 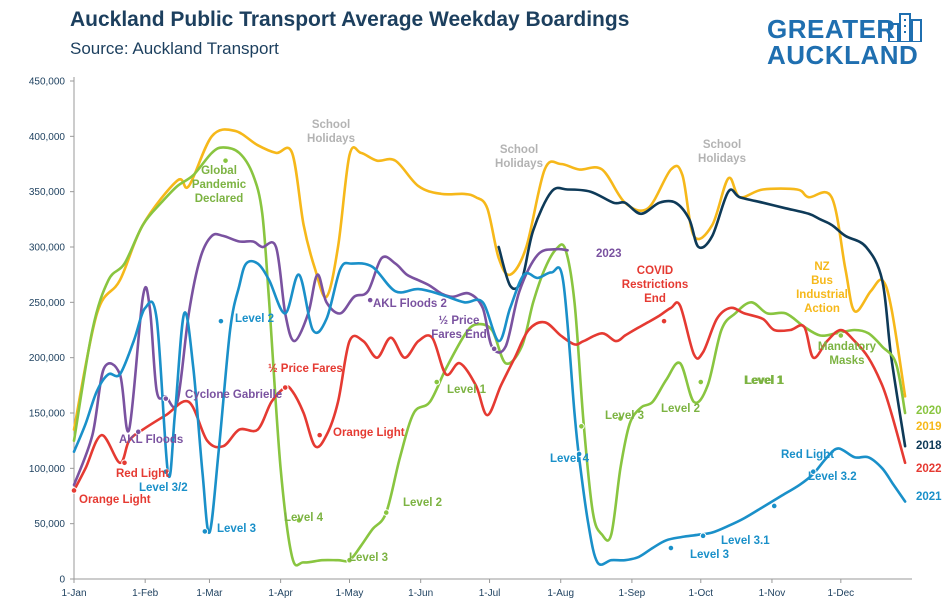 What do you see at coordinates (847, 354) in the screenshot?
I see `annotation-label: Mandatory Masks` at bounding box center [847, 354].